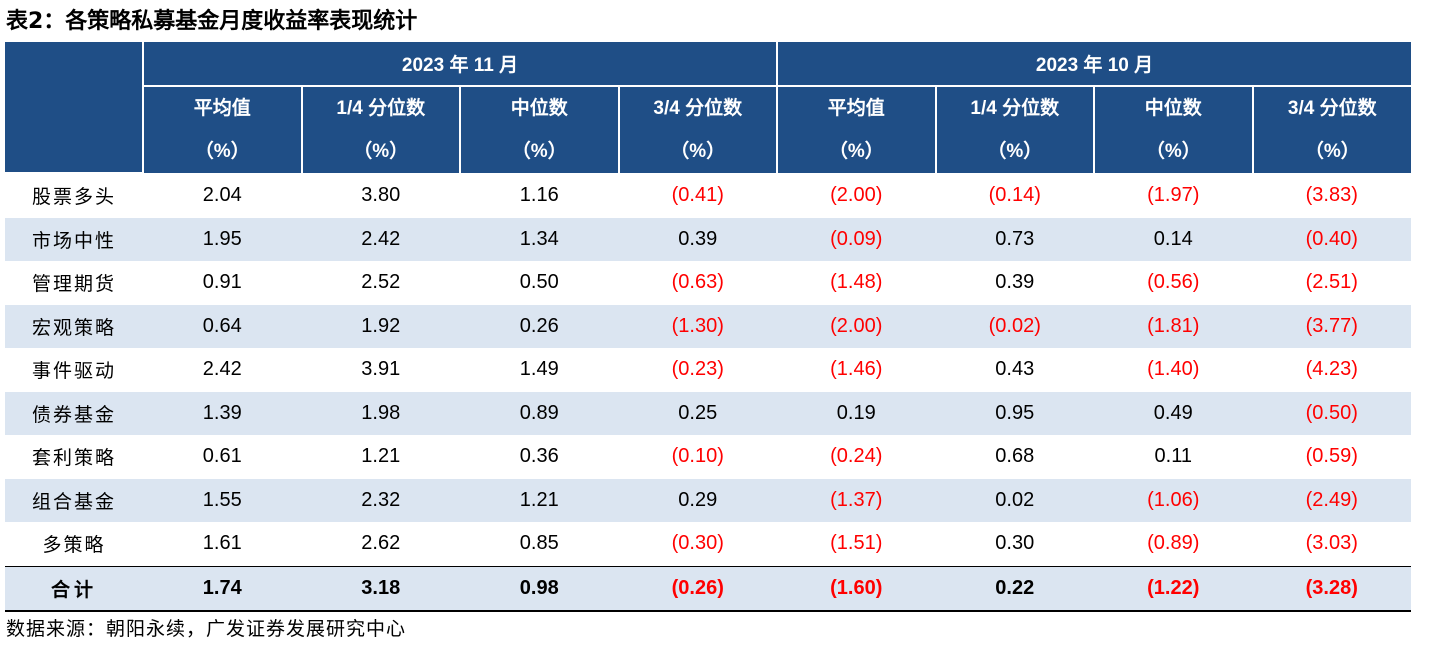 The height and width of the screenshot is (646, 1443). I want to click on value-cell: 0.49, so click(1173, 413).